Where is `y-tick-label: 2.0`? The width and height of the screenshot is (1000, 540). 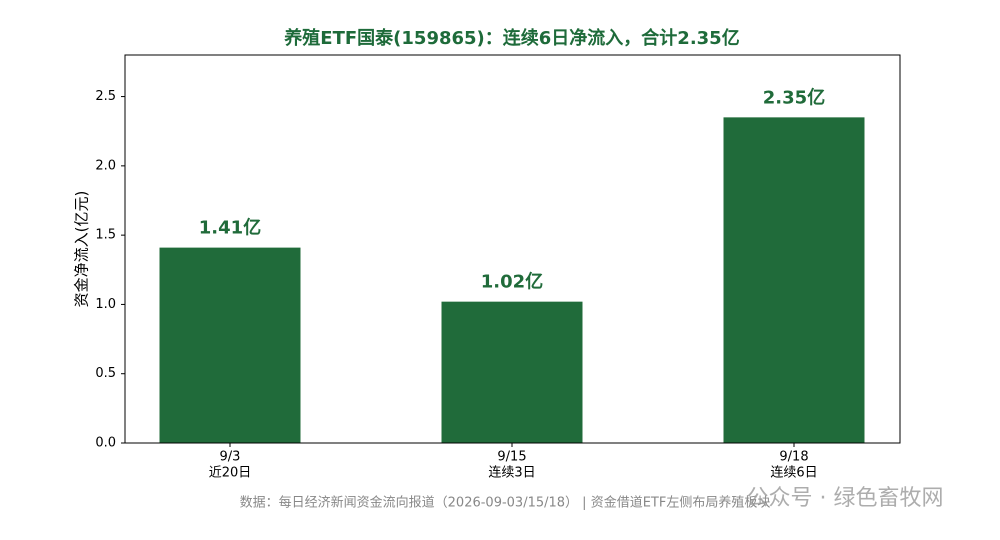
y-tick-label: 2.0 is located at coordinates (105, 165).